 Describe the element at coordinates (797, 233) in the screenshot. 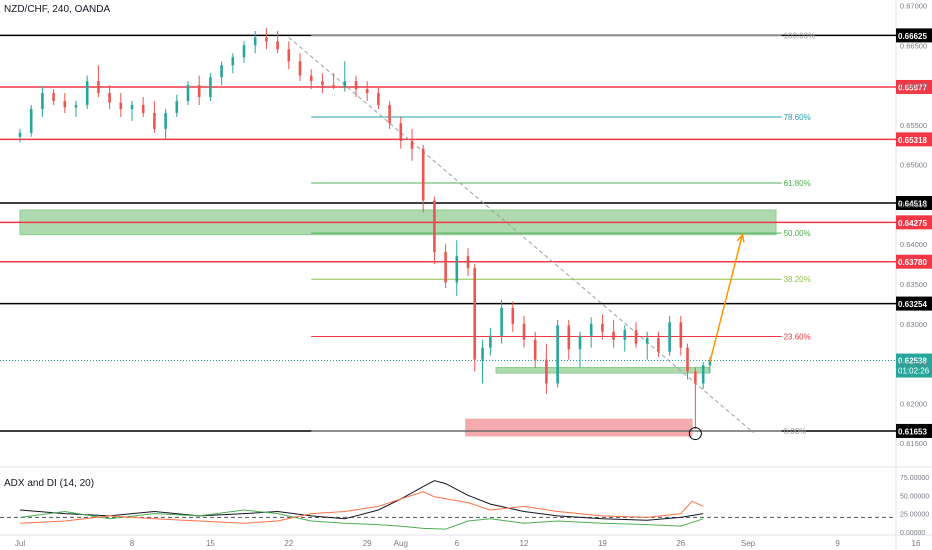

I see `fib-label: 50.00%` at that location.